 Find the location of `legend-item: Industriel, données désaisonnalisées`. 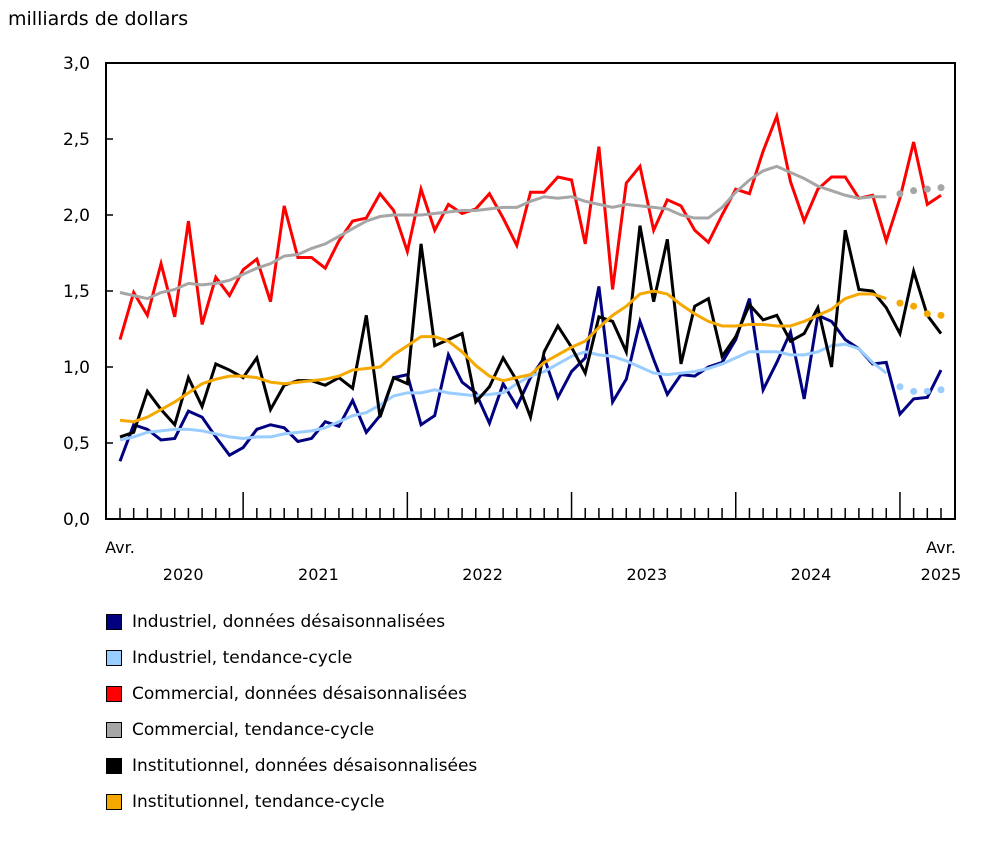

legend-item: Industriel, données désaisonnalisées is located at coordinates (291, 622).